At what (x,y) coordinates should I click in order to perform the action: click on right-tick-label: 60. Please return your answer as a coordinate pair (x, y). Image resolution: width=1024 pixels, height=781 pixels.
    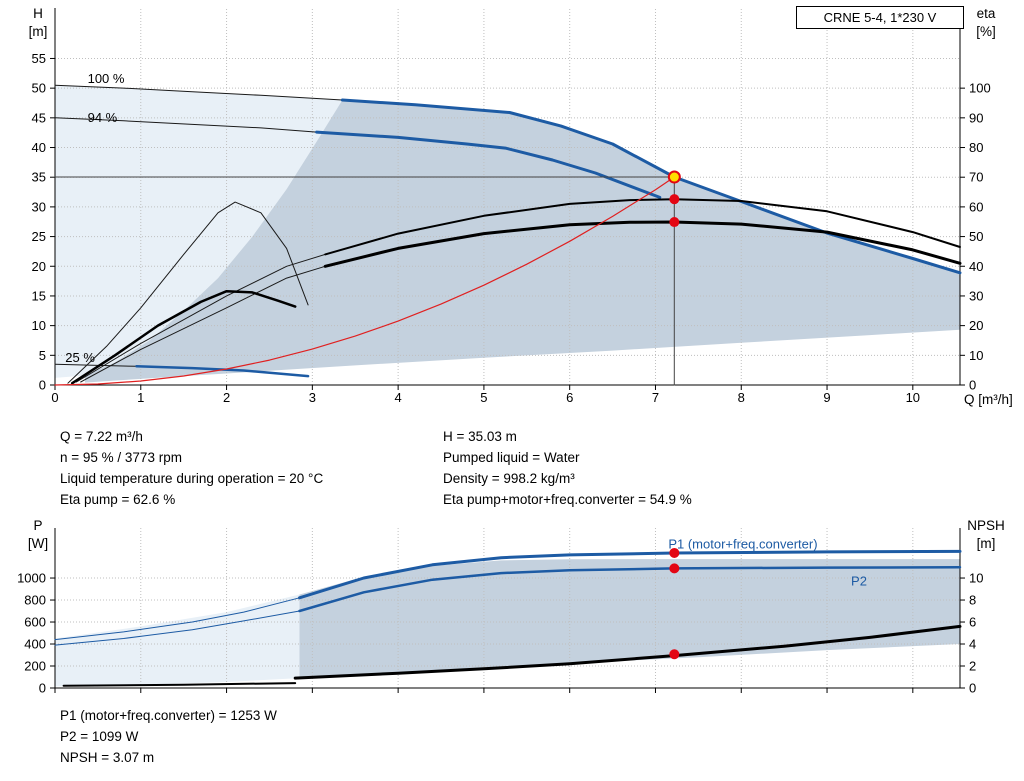
    Looking at the image, I should click on (976, 206).